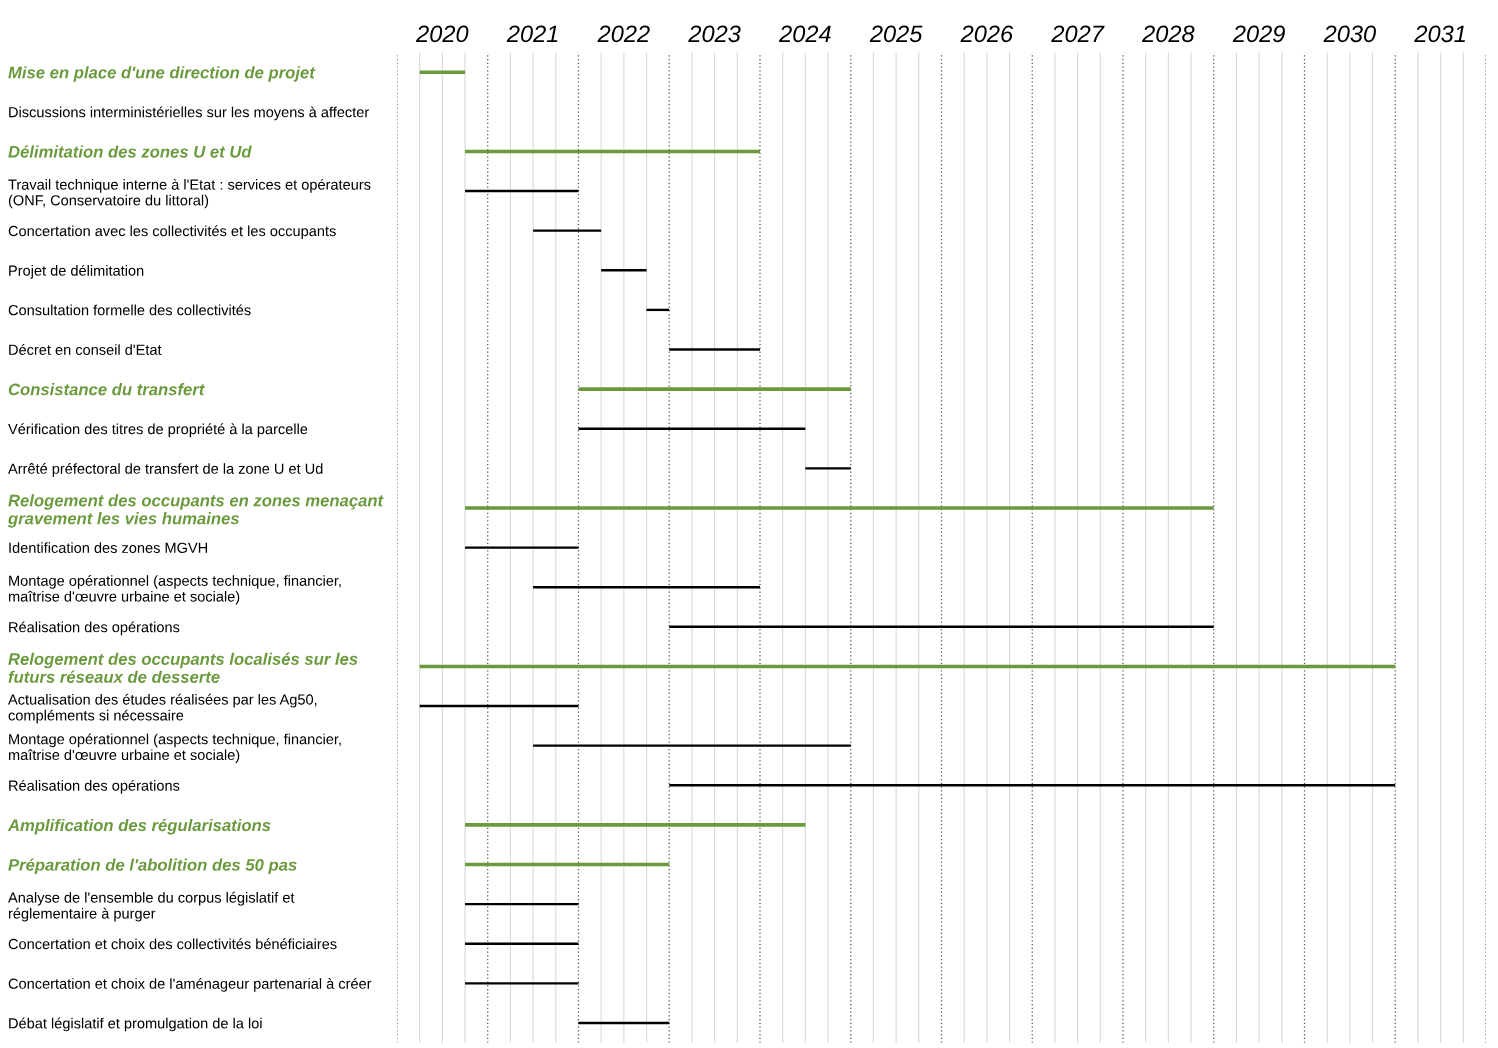 The width and height of the screenshot is (1498, 1048). Describe the element at coordinates (183, 667) in the screenshot. I see `y-tick-label: Relogement des occupants localisés sur les futurs réseaux de desserte` at that location.